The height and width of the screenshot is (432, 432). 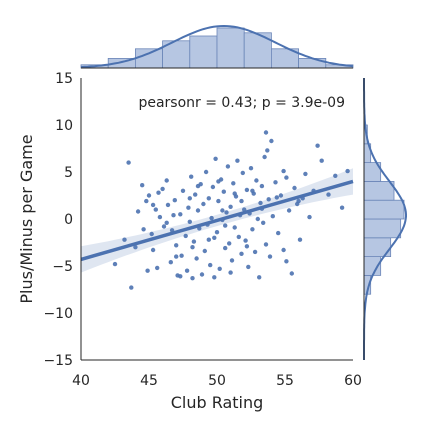 I want to click on y-hist-bar, so click(x=379, y=190).